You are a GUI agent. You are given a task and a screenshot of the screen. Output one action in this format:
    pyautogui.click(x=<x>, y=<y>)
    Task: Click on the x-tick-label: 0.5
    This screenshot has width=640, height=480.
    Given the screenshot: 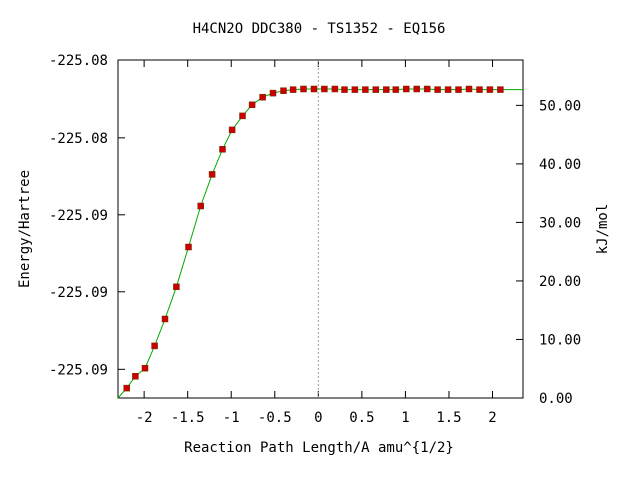 What is the action you would take?
    pyautogui.click(x=361, y=418)
    